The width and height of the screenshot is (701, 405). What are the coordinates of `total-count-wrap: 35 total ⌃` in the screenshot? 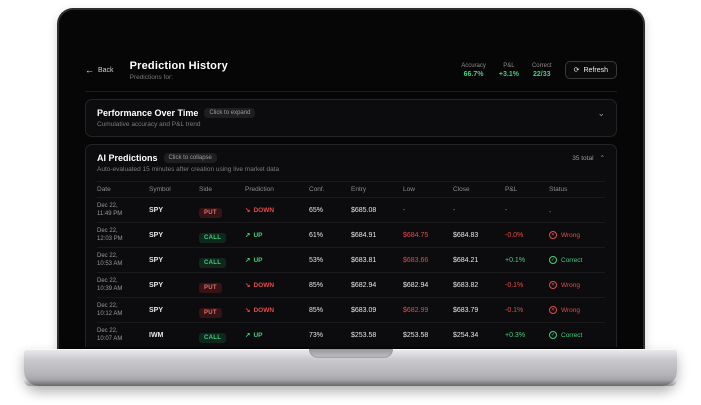 It's located at (588, 158).